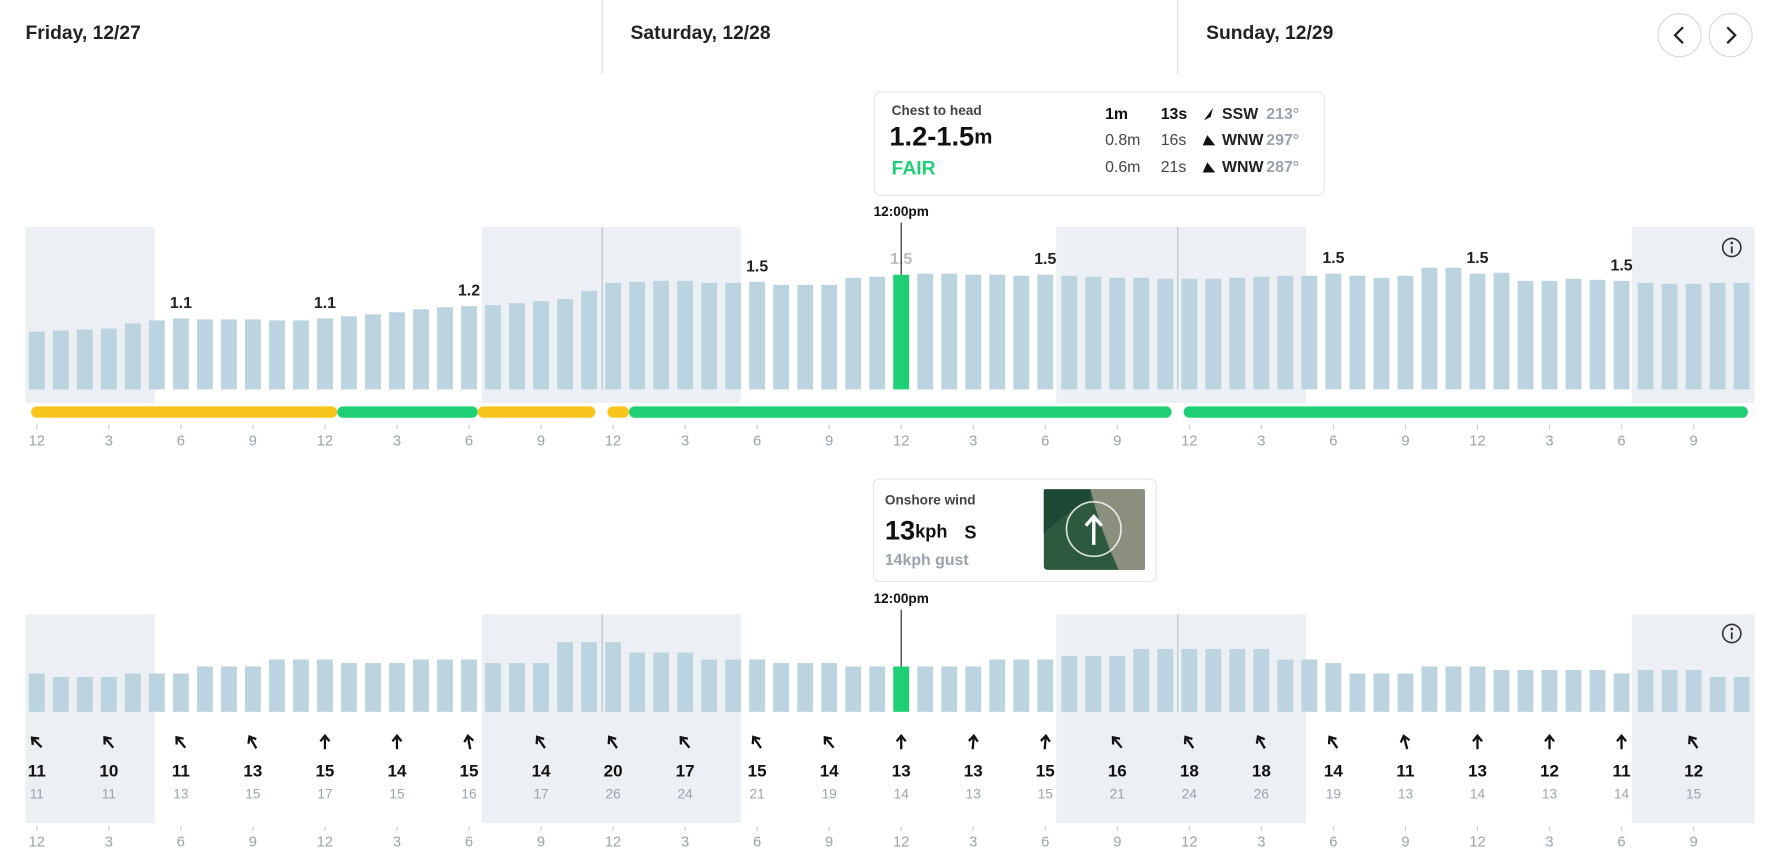 The image size is (1772, 856). Describe the element at coordinates (1189, 770) in the screenshot. I see `wind-speed-label: 18` at that location.